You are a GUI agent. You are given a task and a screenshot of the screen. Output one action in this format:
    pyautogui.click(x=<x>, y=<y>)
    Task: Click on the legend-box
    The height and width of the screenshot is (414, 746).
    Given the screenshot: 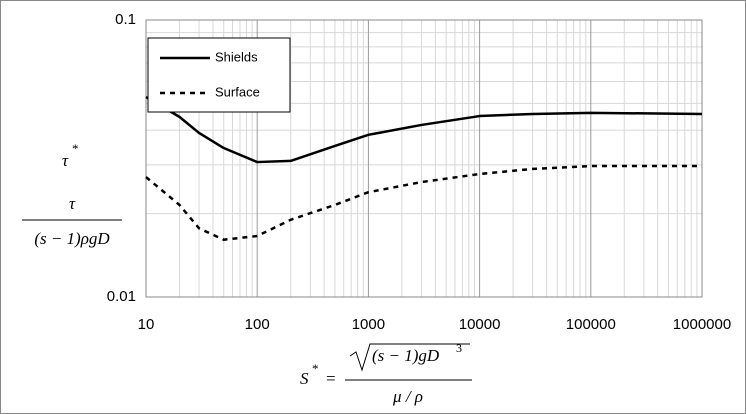 What is the action you would take?
    pyautogui.click(x=219, y=75)
    